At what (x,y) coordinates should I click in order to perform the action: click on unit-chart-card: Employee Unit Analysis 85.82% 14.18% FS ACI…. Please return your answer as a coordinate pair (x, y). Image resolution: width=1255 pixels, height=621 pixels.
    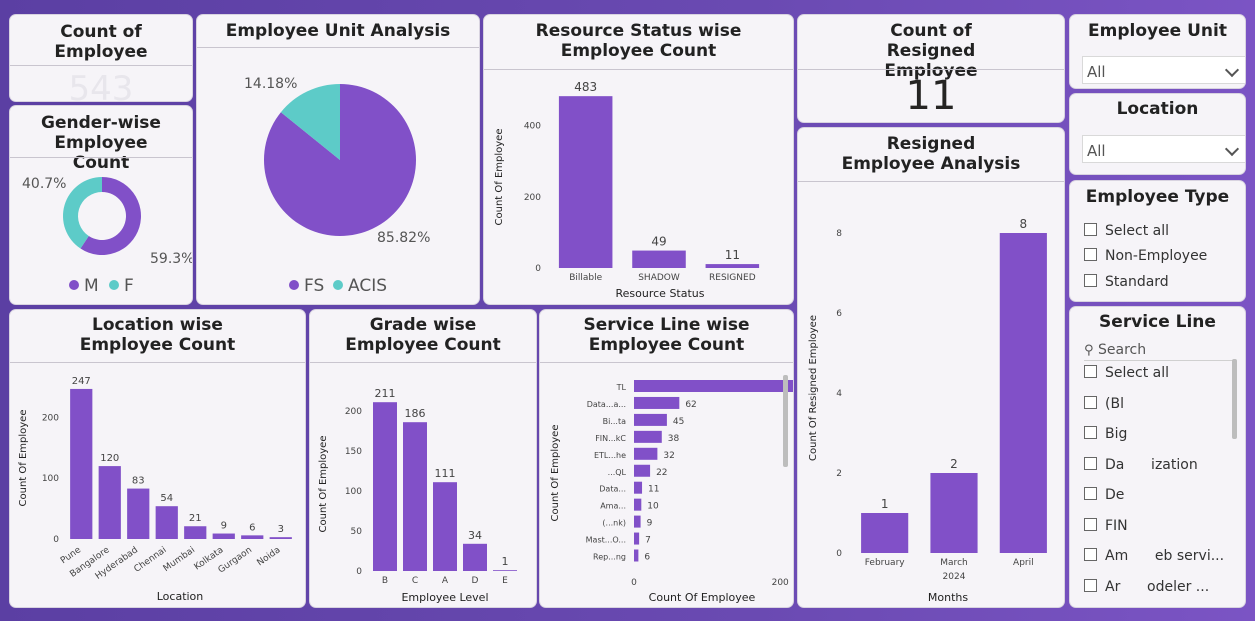
    Looking at the image, I should click on (338, 159).